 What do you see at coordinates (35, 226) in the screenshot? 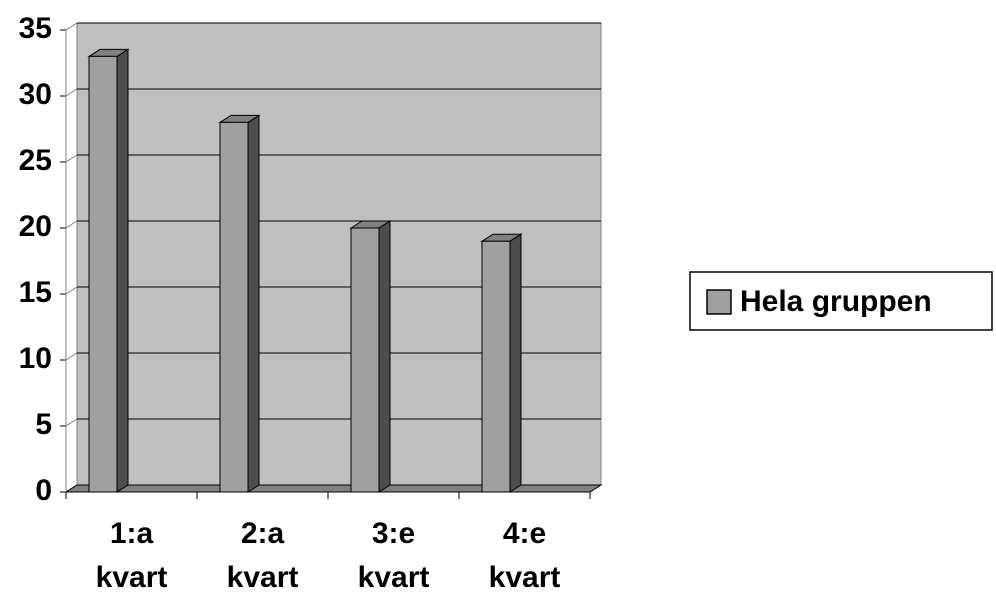
I see `y-tick-label: 20` at bounding box center [35, 226].